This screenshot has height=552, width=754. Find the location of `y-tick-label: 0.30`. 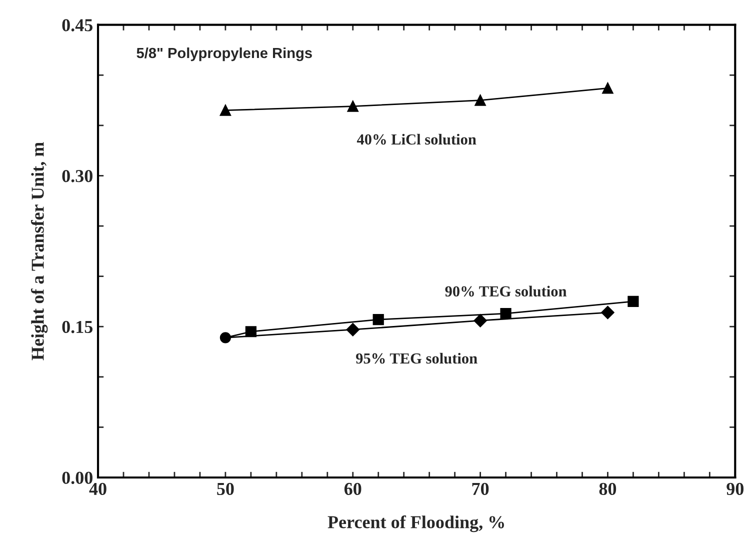

y-tick-label: 0.30 is located at coordinates (77, 176).